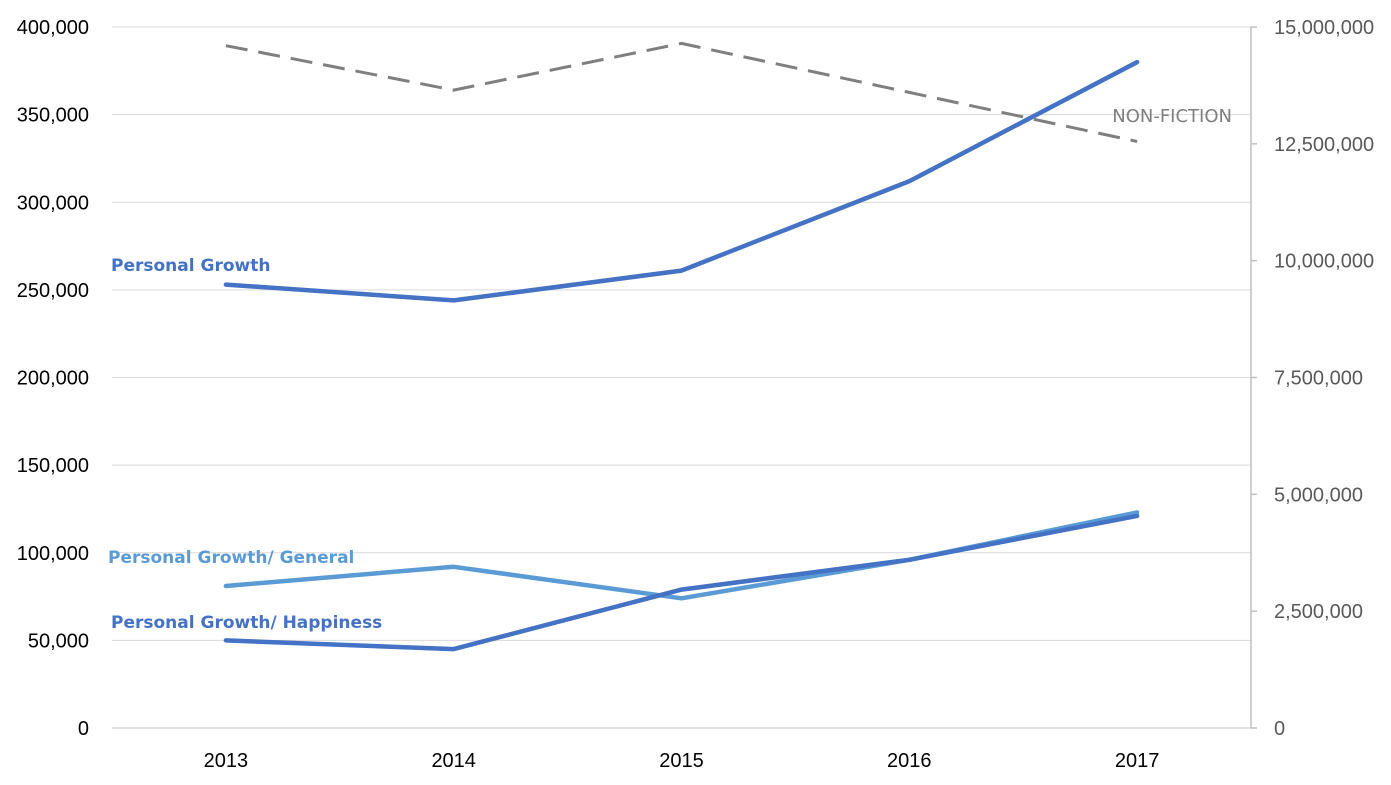 This screenshot has width=1391, height=785. I want to click on x-axis-ticks: 2013 2014 2015 2016 2017, so click(682, 761).